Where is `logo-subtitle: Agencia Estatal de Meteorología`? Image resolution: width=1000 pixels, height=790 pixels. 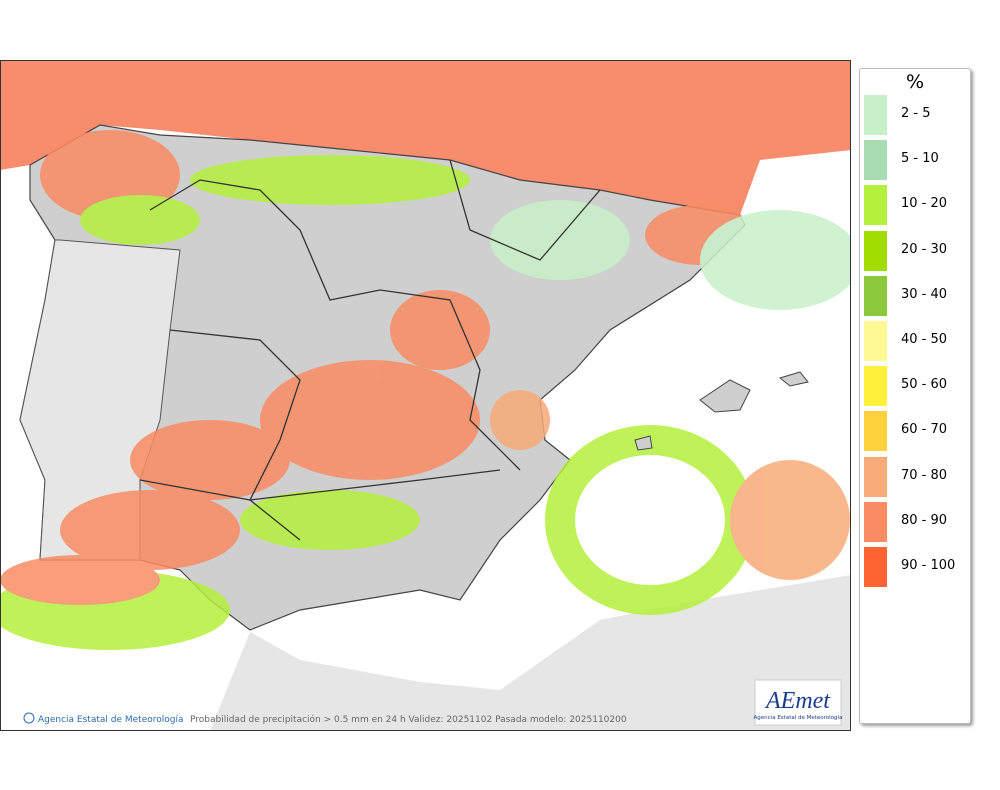 logo-subtitle: Agencia Estatal de Meteorología is located at coordinates (798, 717).